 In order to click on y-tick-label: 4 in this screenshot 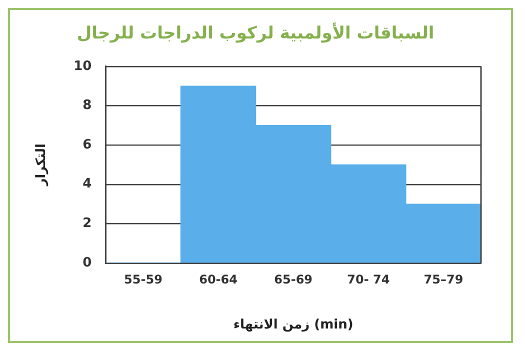, I will do `click(87, 184)`.